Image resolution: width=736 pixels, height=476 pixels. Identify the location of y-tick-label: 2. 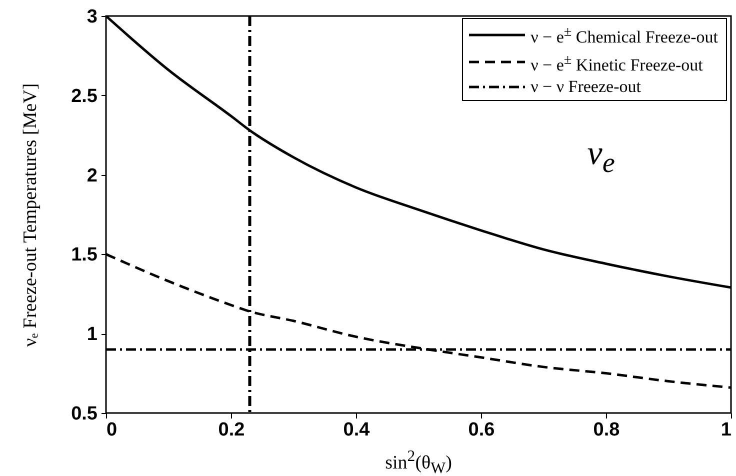
(92, 175).